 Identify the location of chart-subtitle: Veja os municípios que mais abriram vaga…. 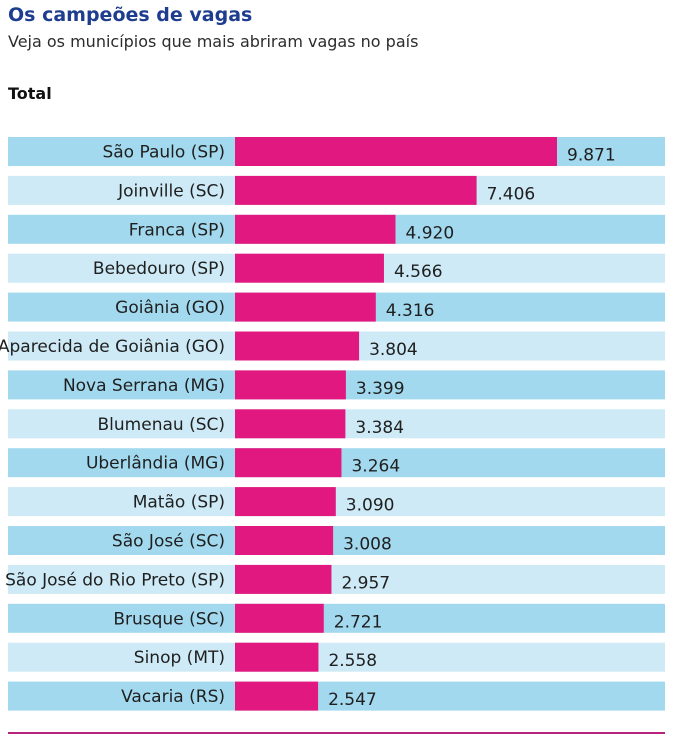
(213, 41).